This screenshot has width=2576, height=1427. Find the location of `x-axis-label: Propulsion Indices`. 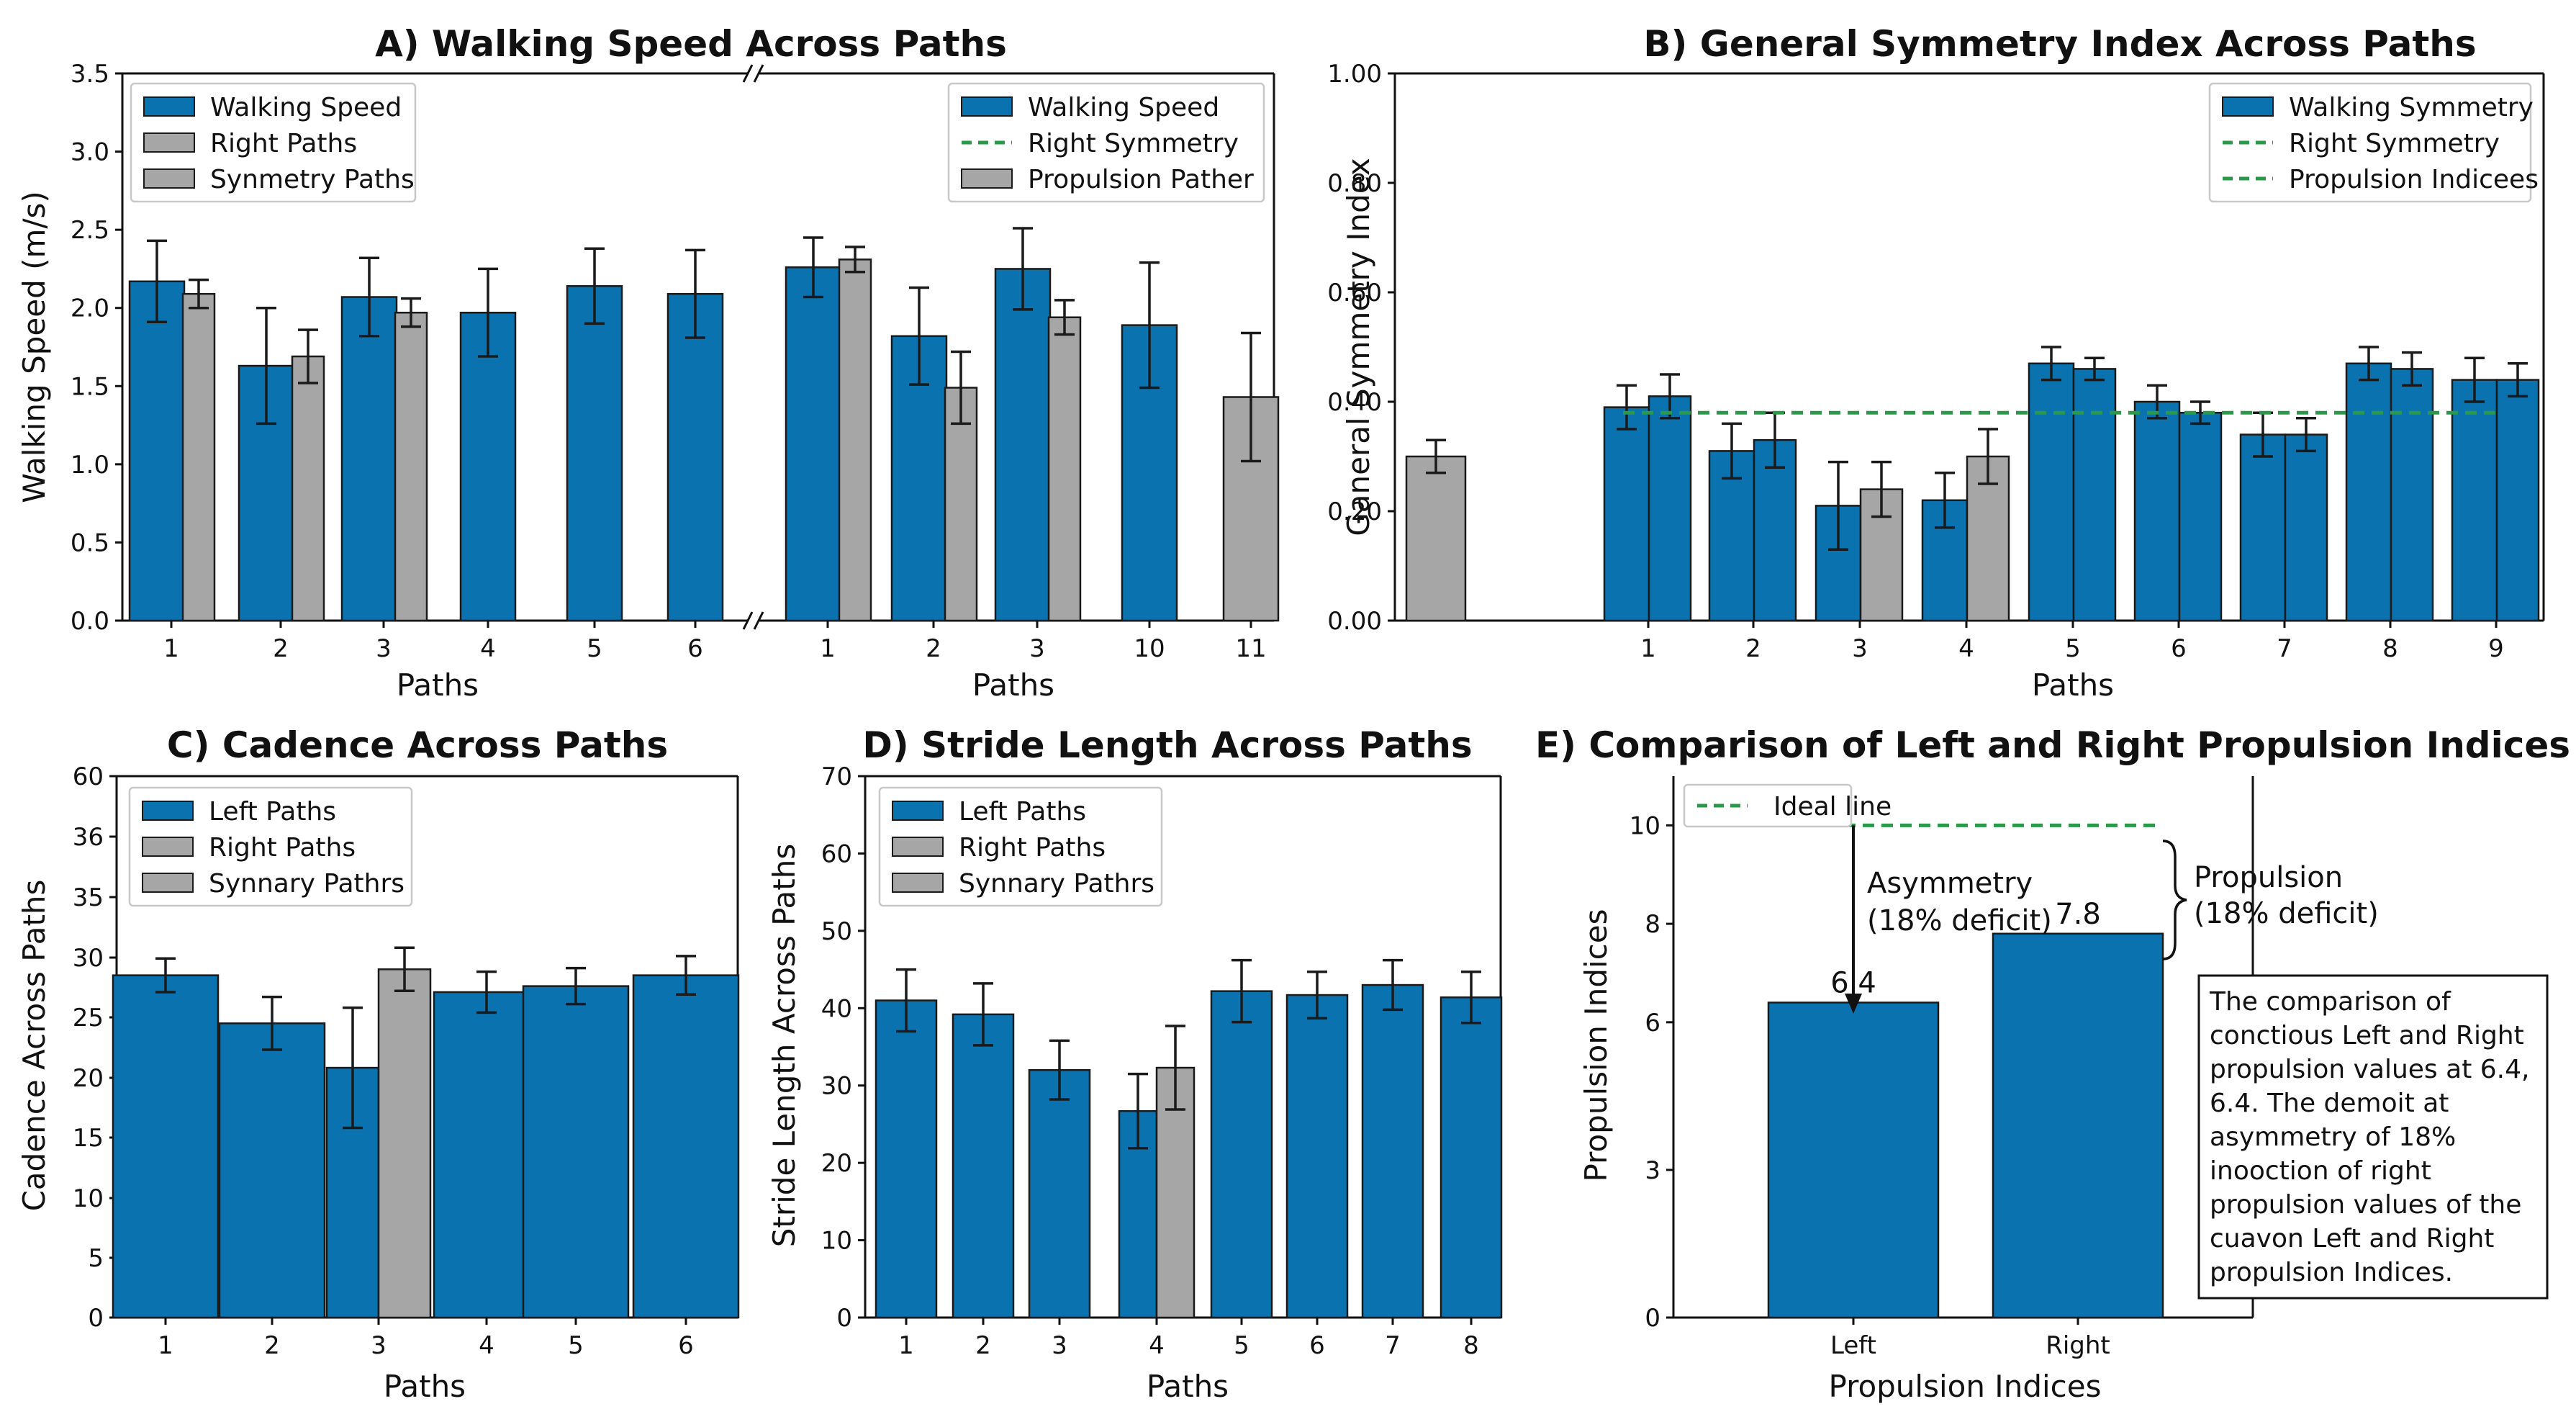

x-axis-label: Propulsion Indices is located at coordinates (1966, 1386).